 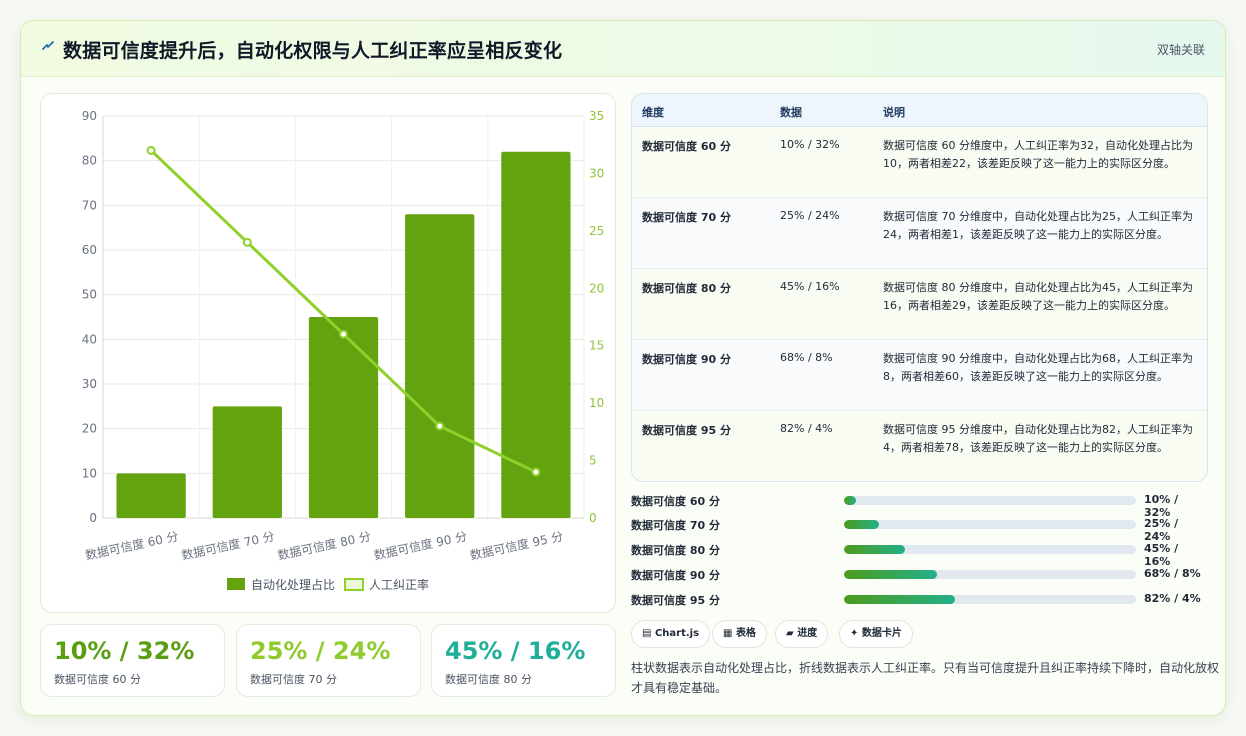 I want to click on cell-dimension: 数据可信度 95 分, so click(x=686, y=430).